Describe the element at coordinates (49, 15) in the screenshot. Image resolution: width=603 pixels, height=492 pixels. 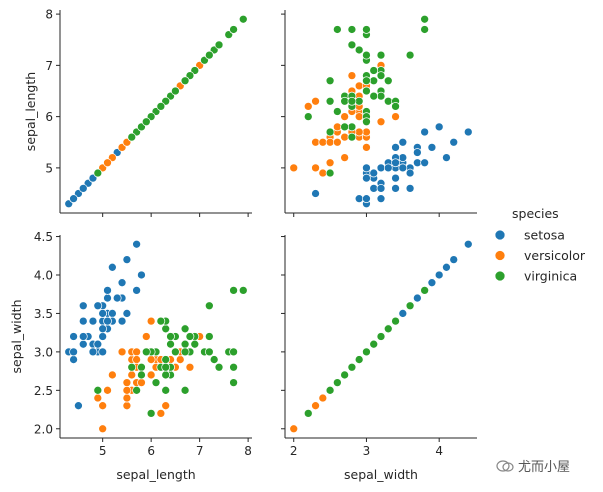
I see `y-tick-label: 8` at that location.